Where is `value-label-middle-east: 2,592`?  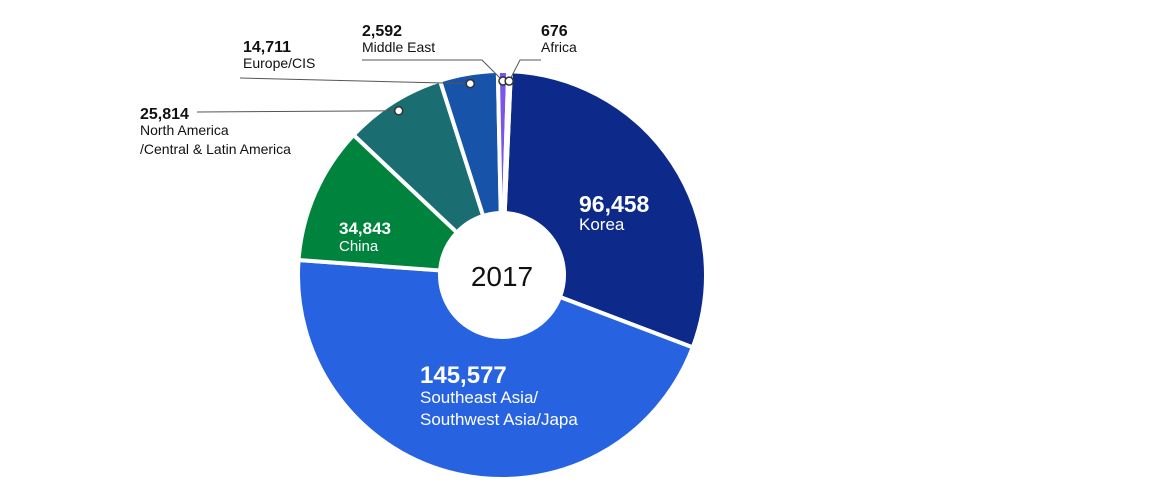 value-label-middle-east: 2,592 is located at coordinates (382, 31).